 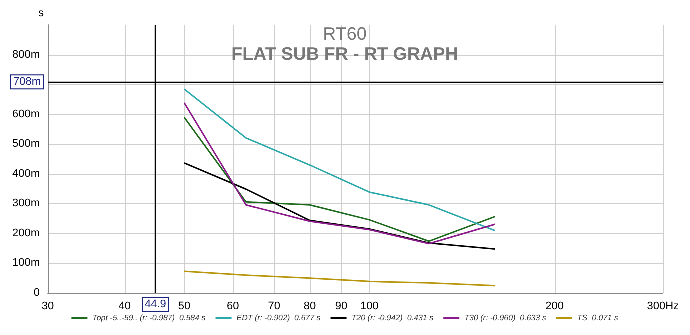 What do you see at coordinates (310, 306) in the screenshot?
I see `x-tick-label: 80` at bounding box center [310, 306].